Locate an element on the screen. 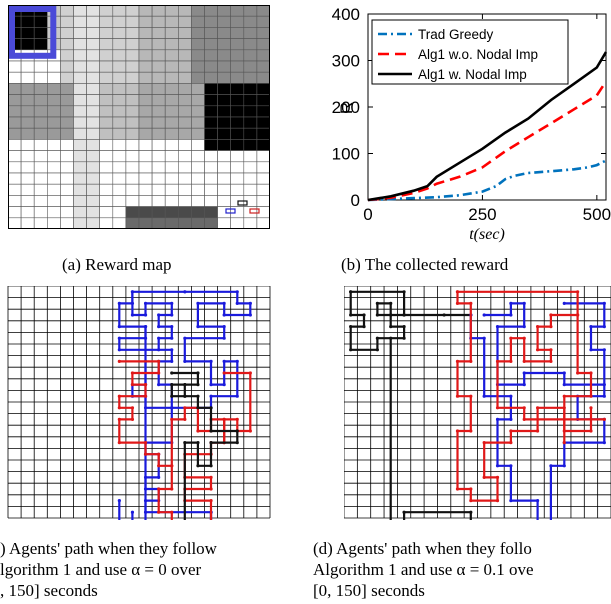  caption-c-line2: lgorithm 1 and use α = 0 over is located at coordinates (101, 569).